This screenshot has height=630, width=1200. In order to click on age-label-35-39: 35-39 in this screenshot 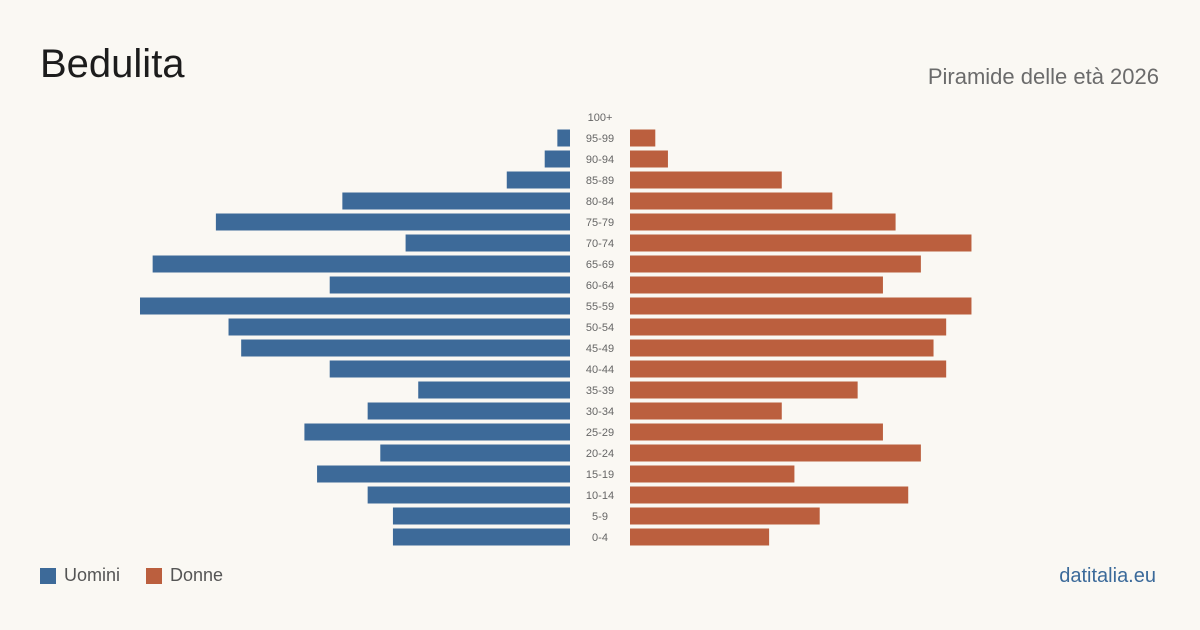, I will do `click(600, 391)`.